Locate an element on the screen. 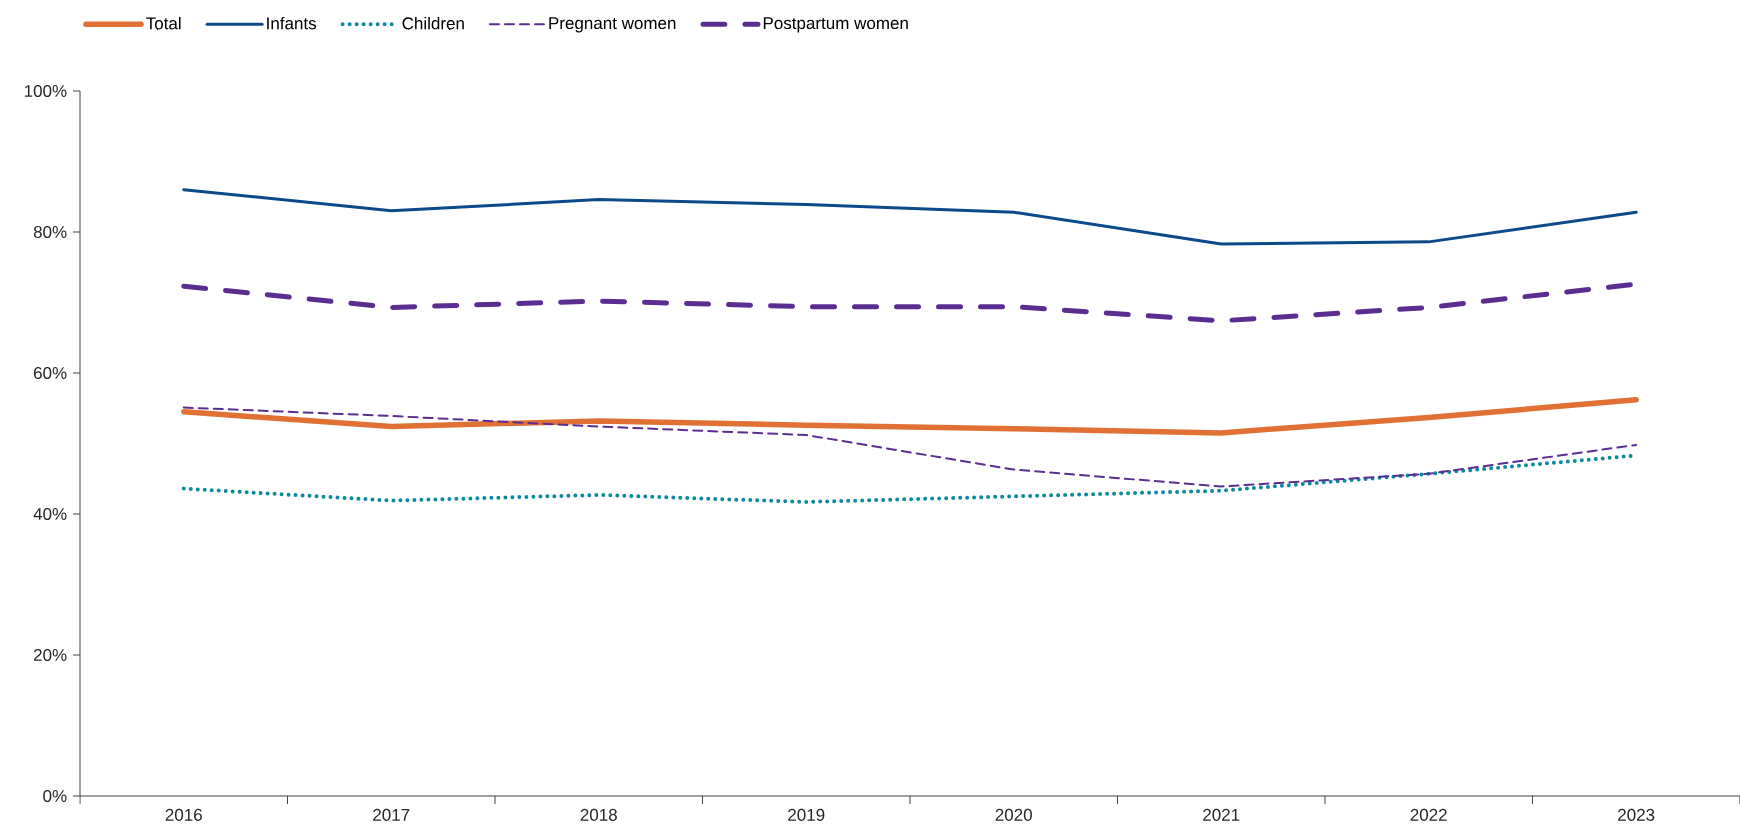  x-tick-label: 2020 is located at coordinates (1013, 814).